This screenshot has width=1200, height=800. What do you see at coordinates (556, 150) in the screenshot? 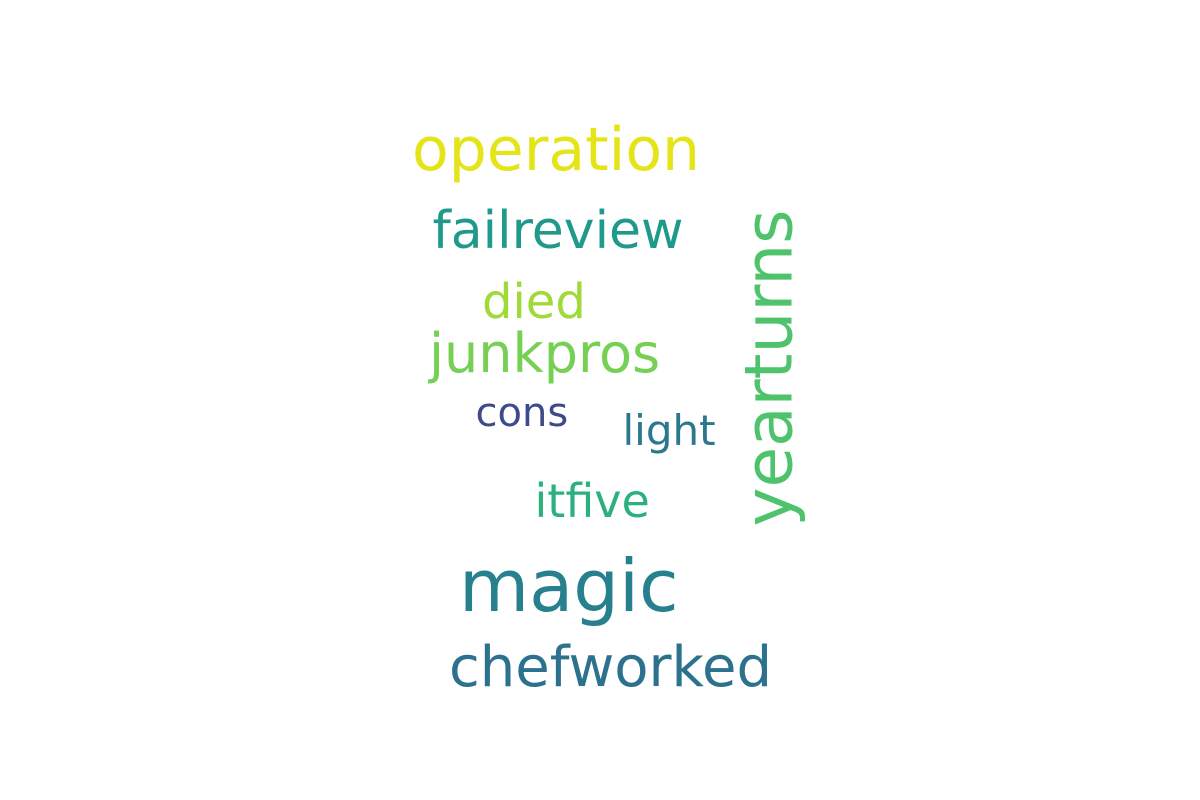
I see `word-operation: operation` at bounding box center [556, 150].